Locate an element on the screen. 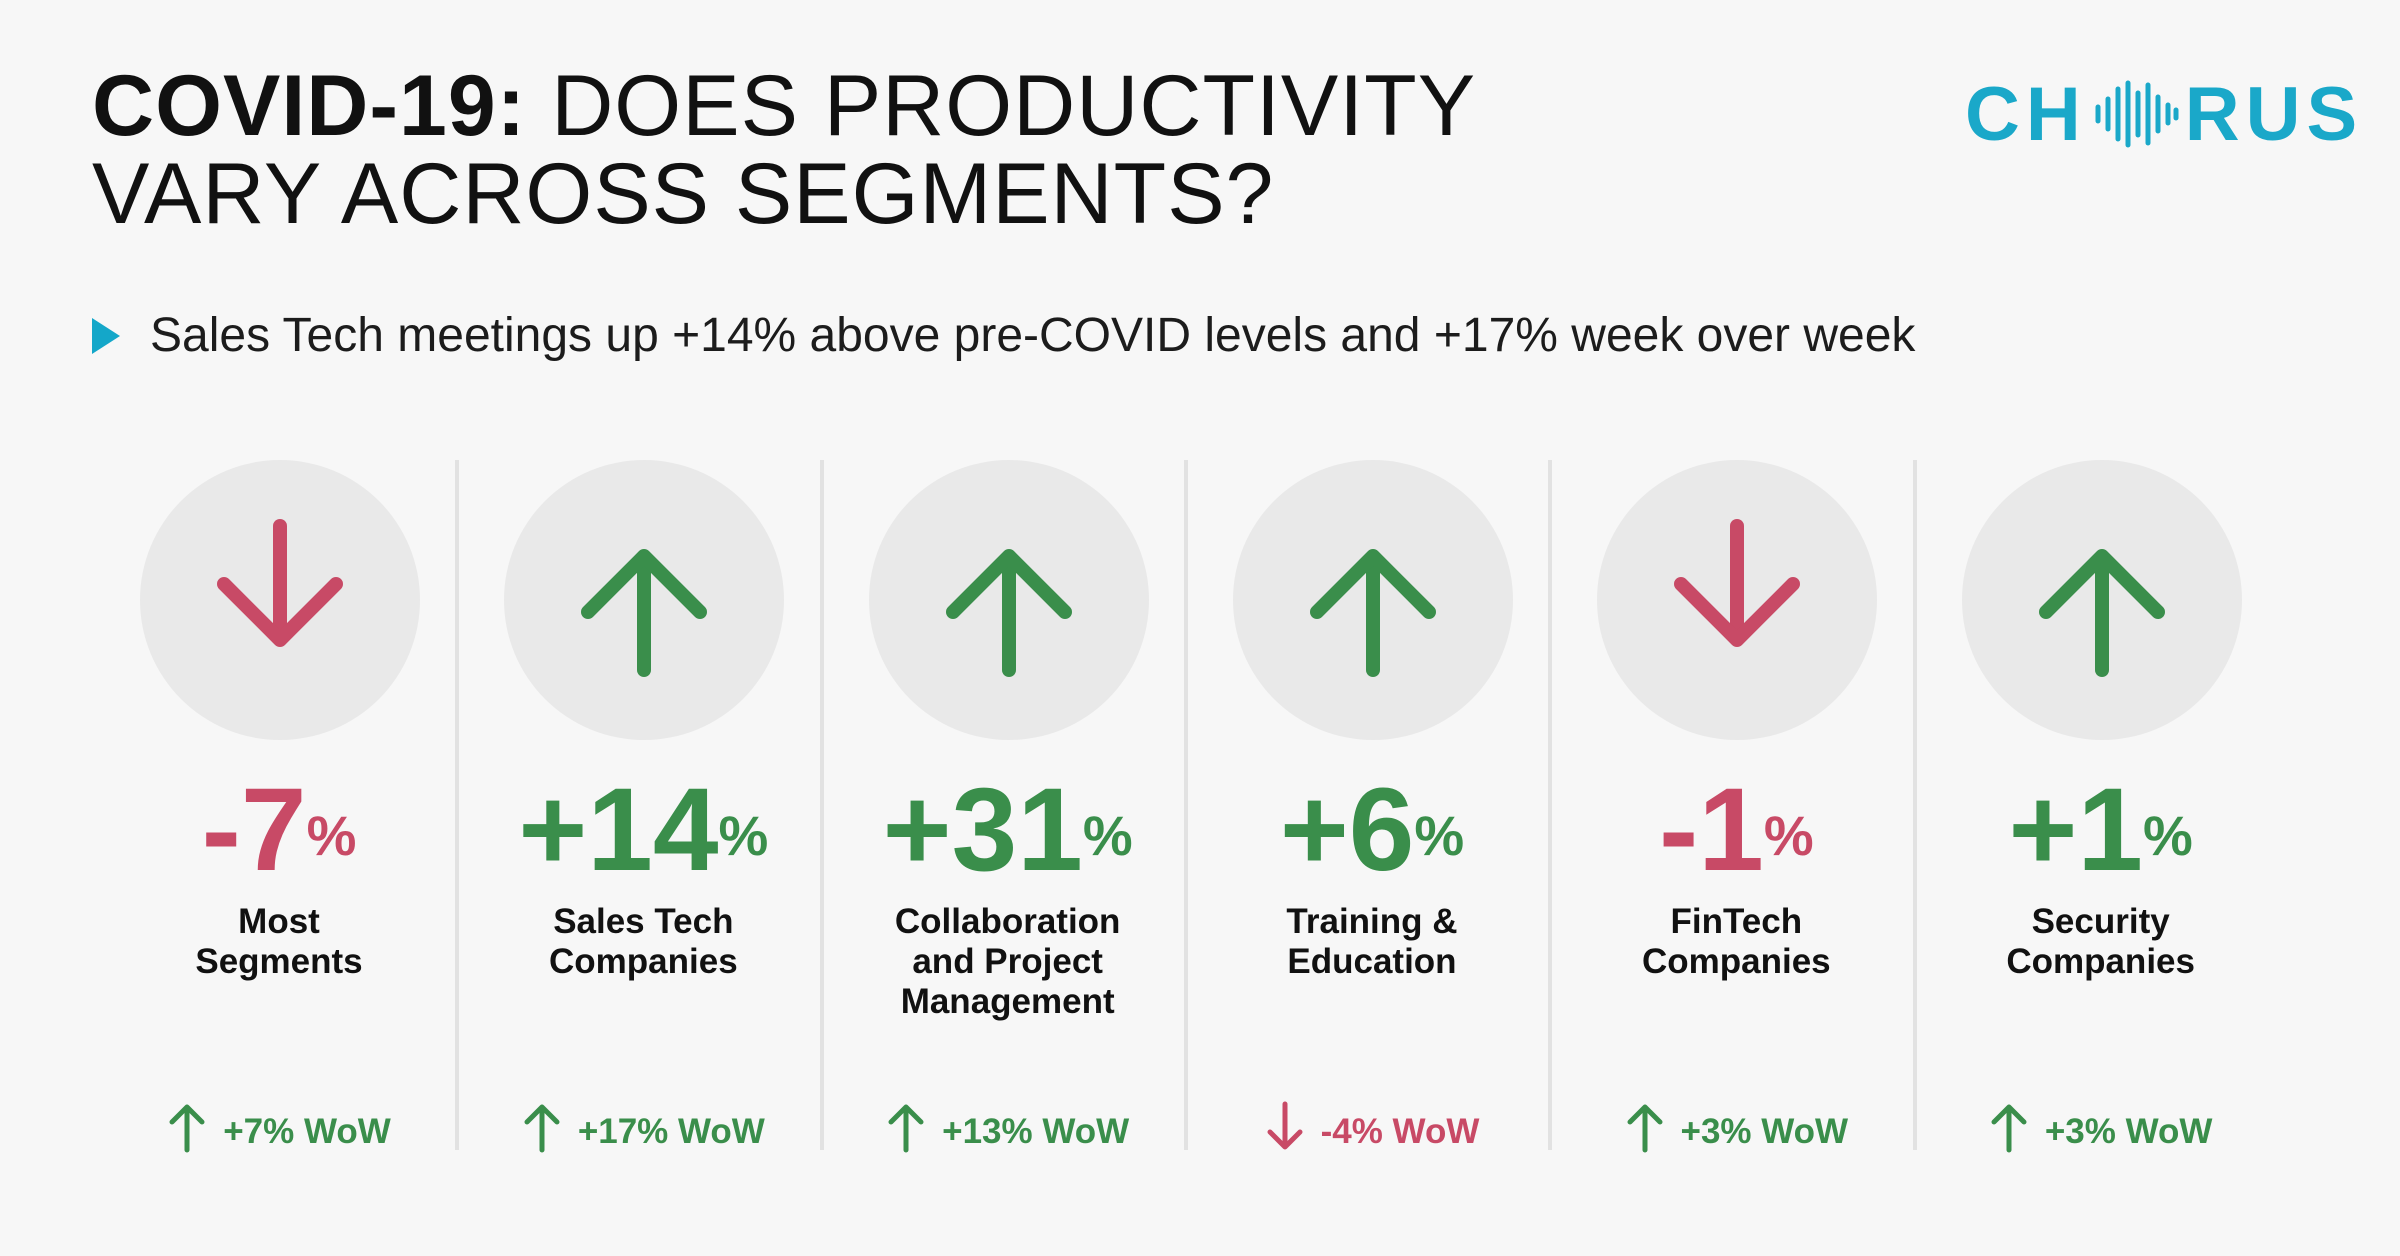 Image resolution: width=2400 pixels, height=1256 pixels. segment-label-line: FinTech is located at coordinates (1736, 921).